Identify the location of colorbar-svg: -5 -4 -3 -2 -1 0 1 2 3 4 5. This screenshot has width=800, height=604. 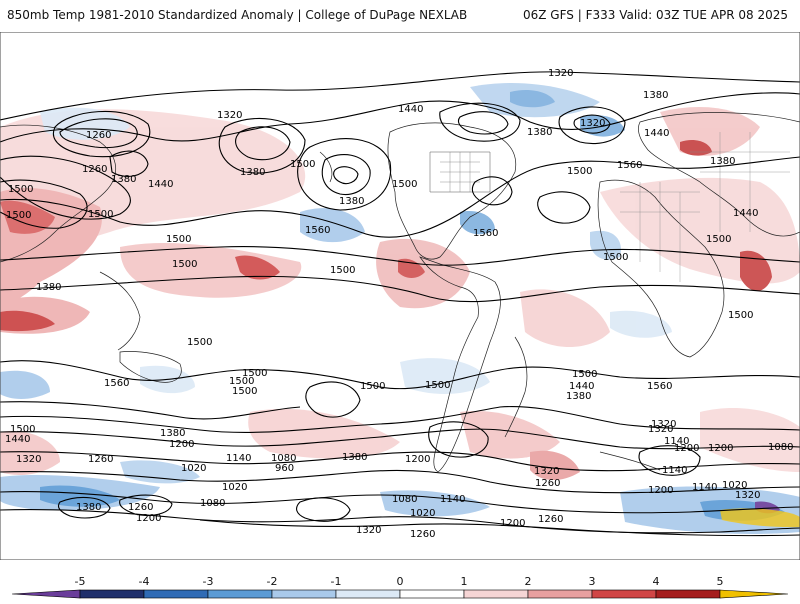
(400, 587).